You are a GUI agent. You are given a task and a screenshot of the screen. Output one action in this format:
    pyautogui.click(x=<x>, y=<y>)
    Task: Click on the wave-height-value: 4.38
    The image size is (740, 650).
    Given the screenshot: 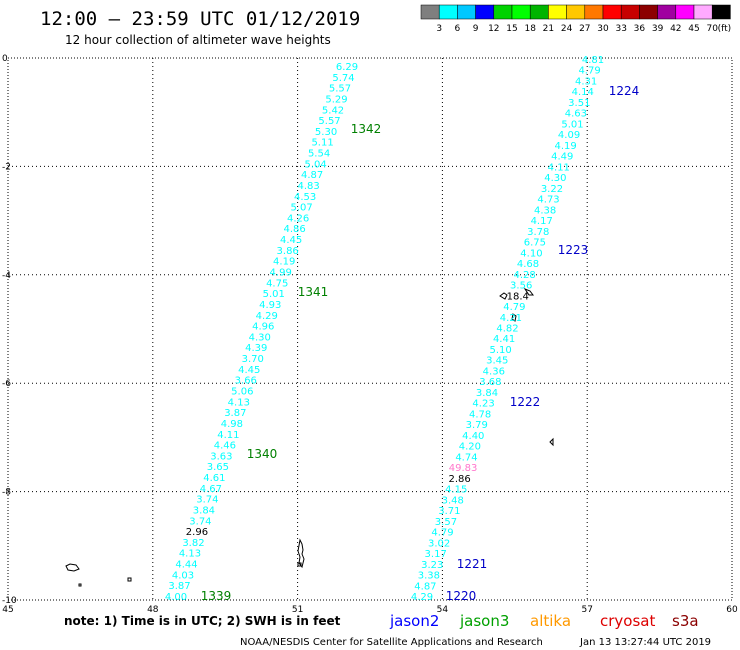 What is the action you would take?
    pyautogui.click(x=545, y=210)
    